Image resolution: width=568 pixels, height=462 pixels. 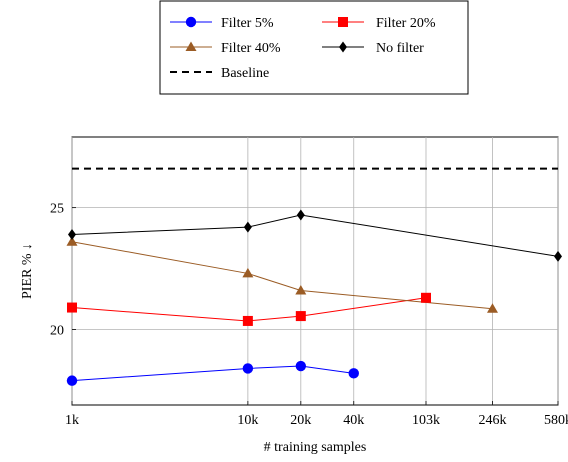 What do you see at coordinates (72, 420) in the screenshot?
I see `x-tick-label: 1k` at bounding box center [72, 420].